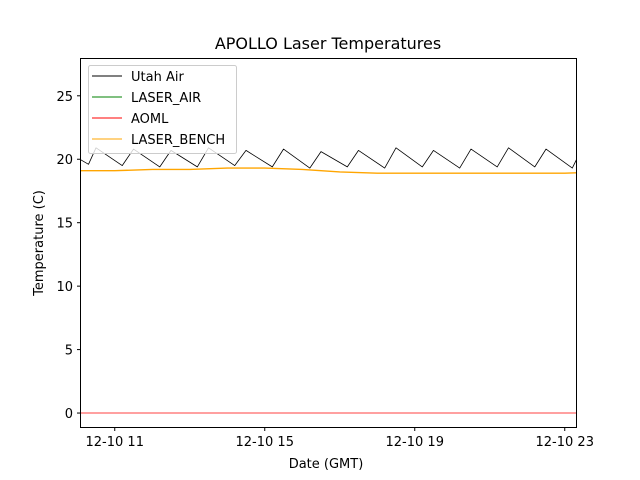  What do you see at coordinates (565, 442) in the screenshot?
I see `x-tick-label: 12-10 23` at bounding box center [565, 442].